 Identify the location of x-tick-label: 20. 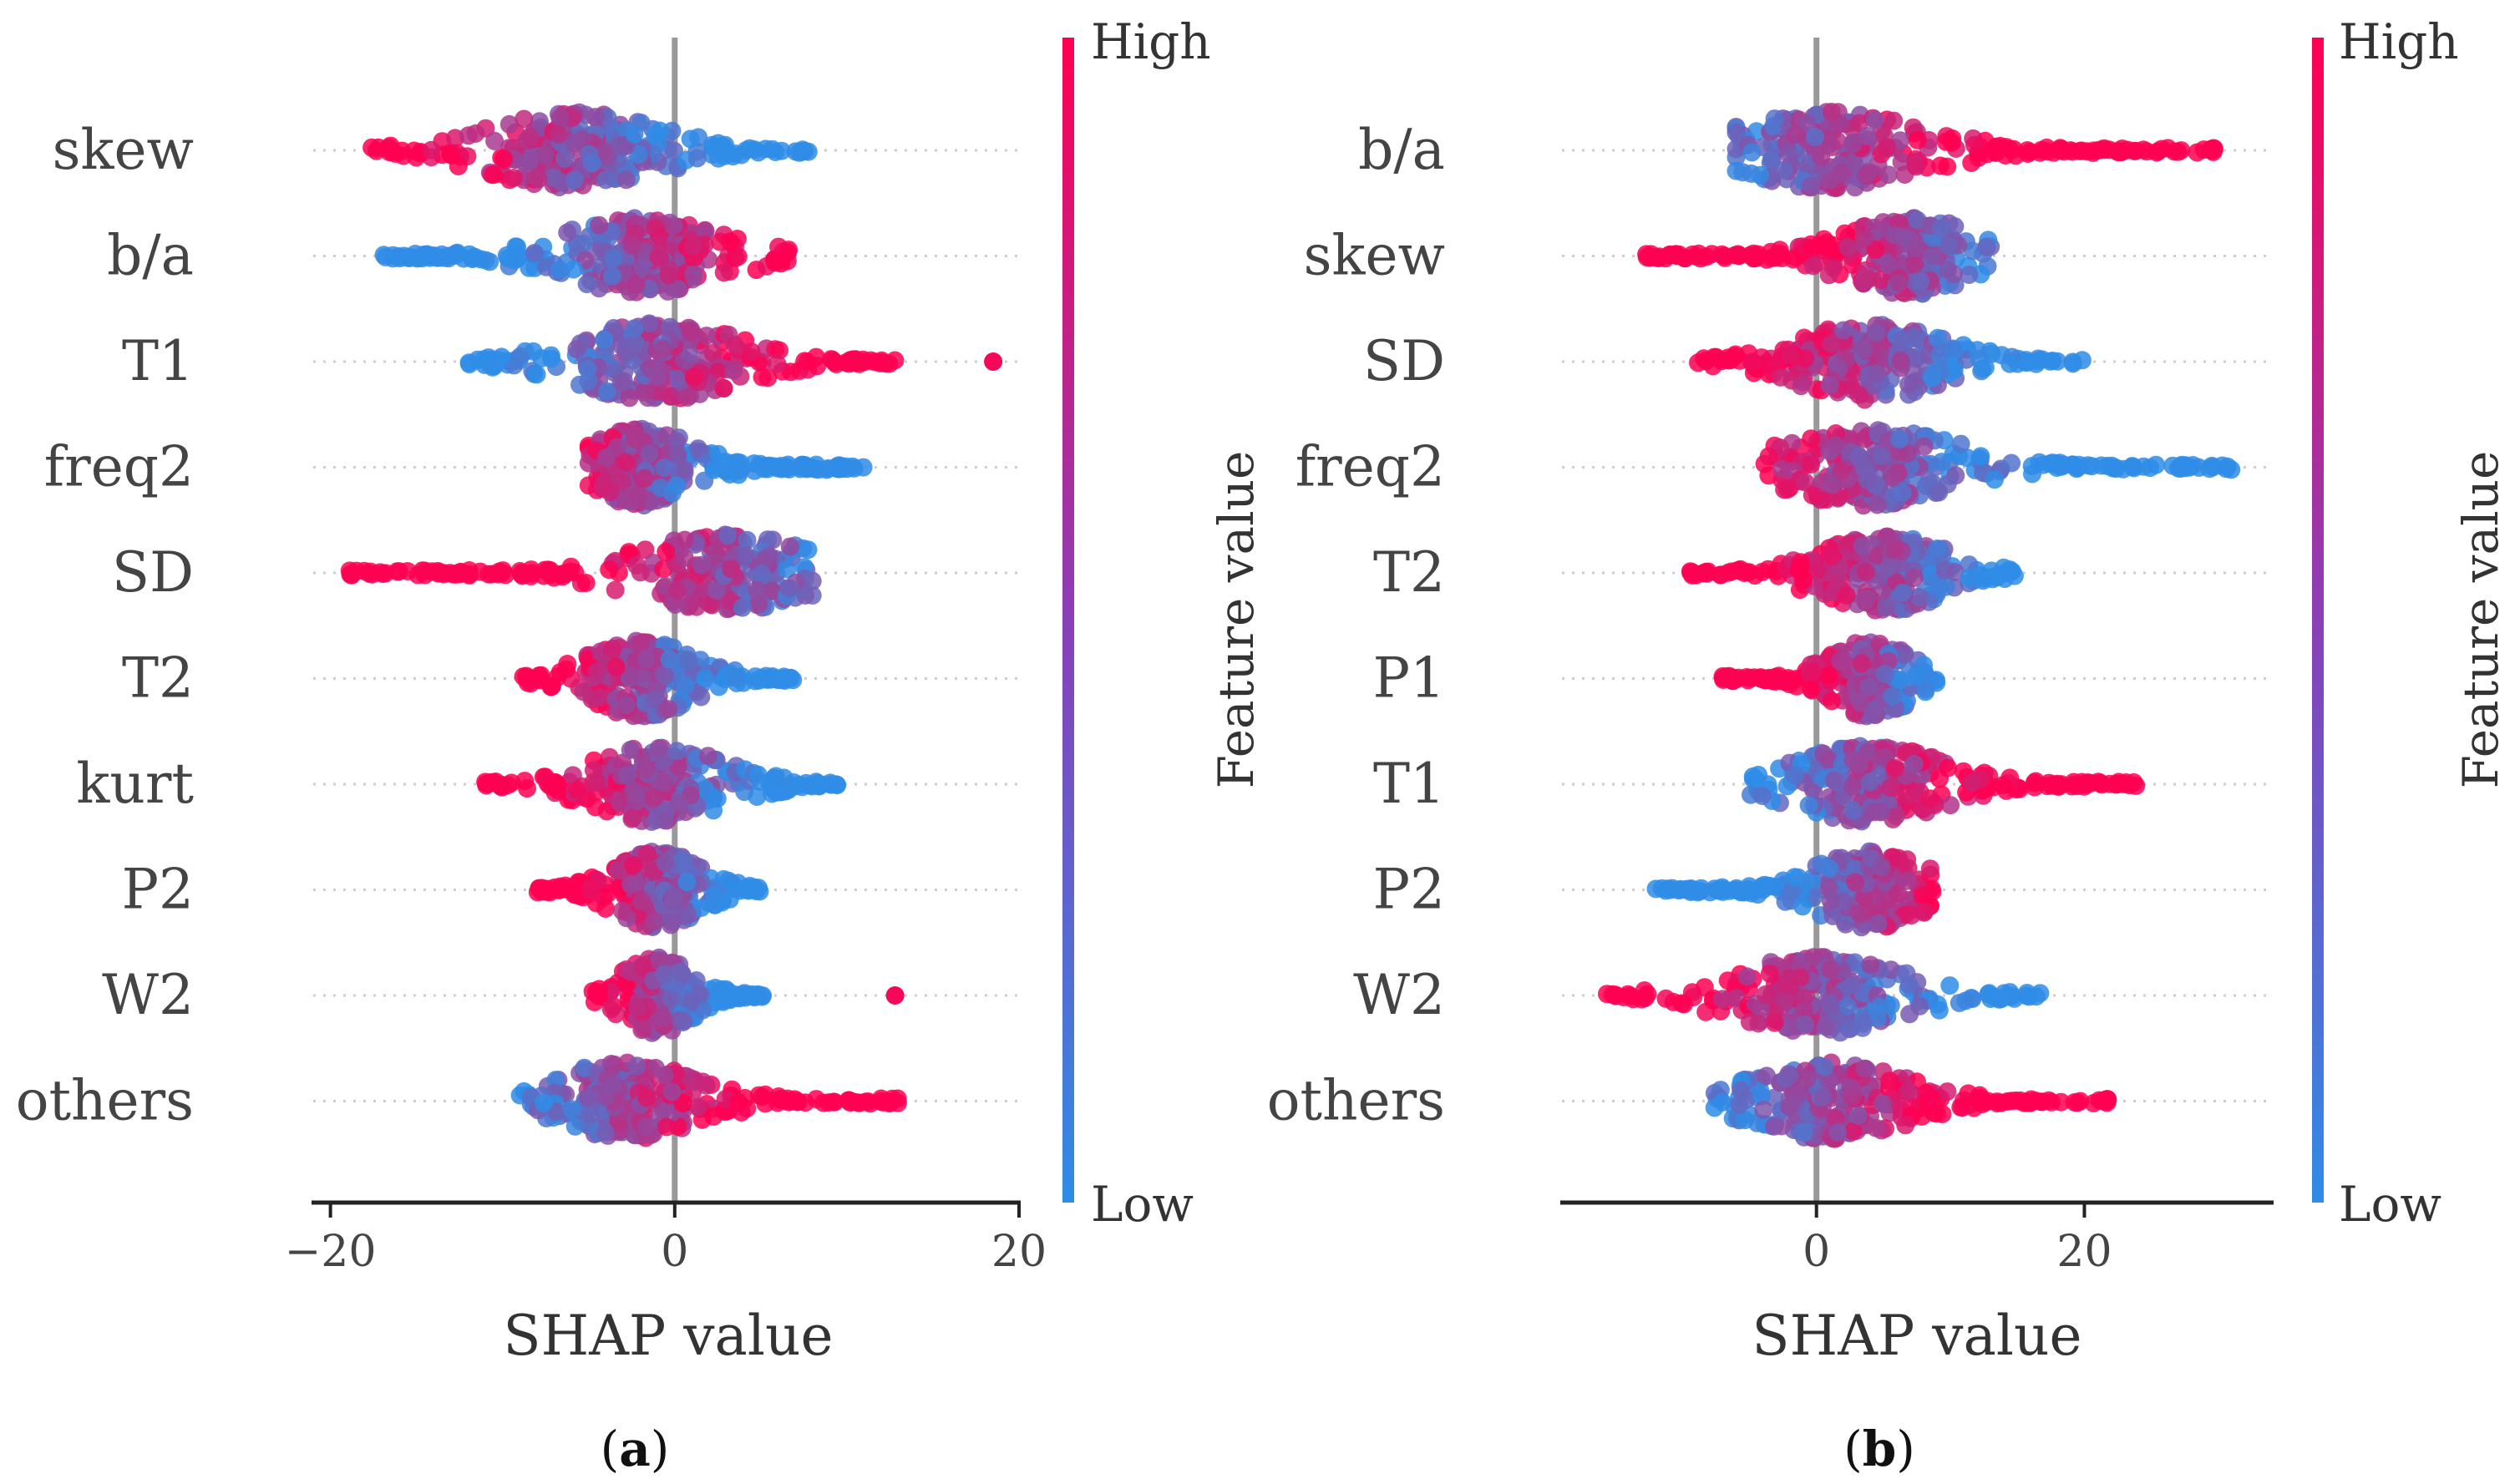
(1019, 1252).